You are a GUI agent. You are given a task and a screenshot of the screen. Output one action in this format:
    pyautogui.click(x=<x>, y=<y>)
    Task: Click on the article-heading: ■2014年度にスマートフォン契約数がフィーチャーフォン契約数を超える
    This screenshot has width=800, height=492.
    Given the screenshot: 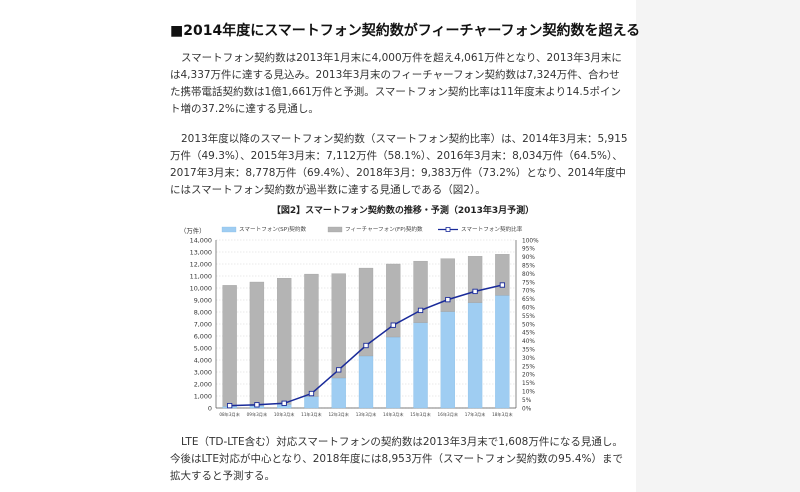 What is the action you would take?
    pyautogui.click(x=405, y=31)
    